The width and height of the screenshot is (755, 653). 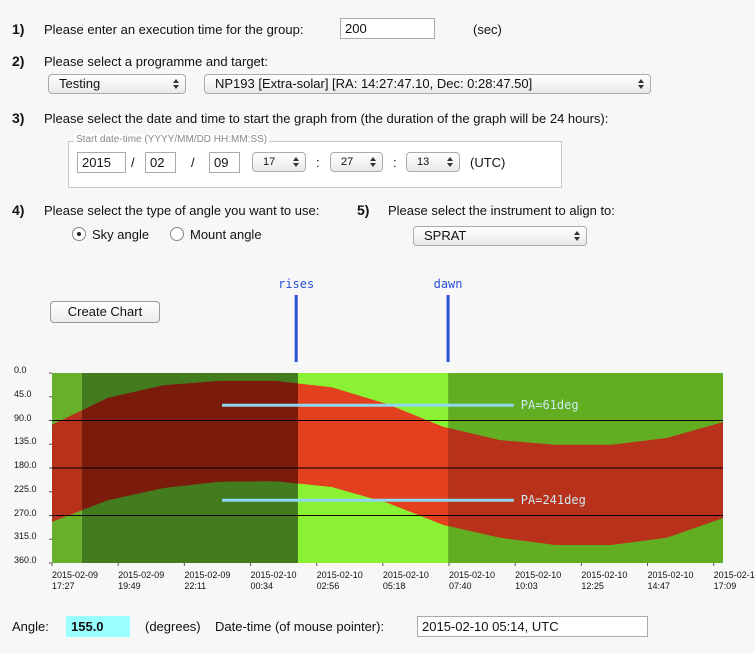 I want to click on minute-select: 27, so click(x=356, y=162).